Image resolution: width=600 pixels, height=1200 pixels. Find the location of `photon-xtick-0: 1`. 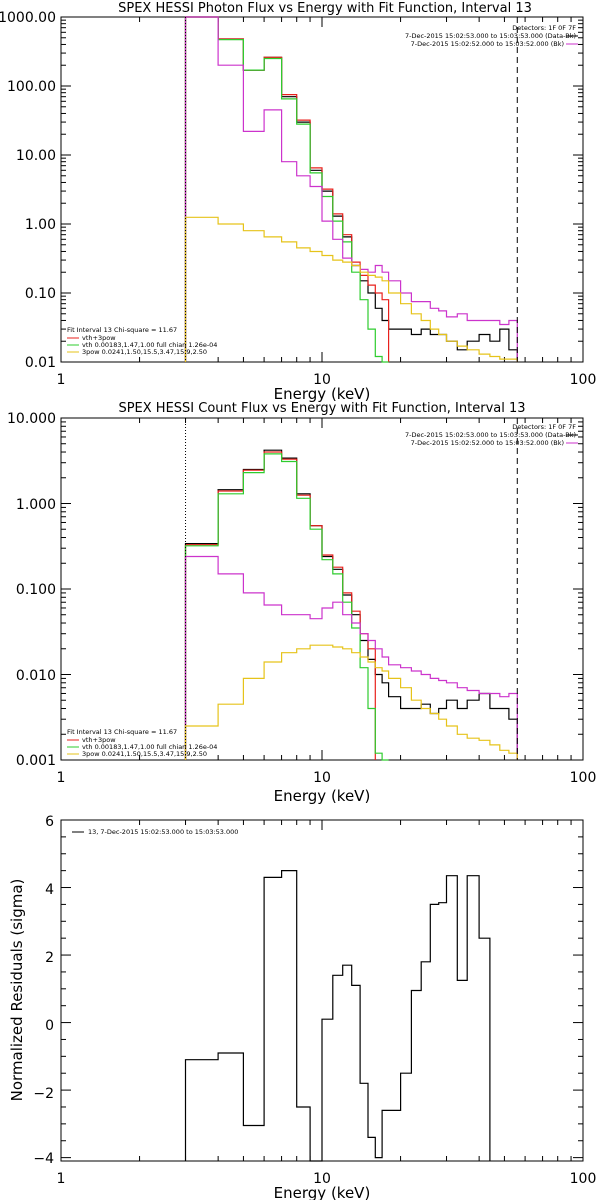

photon-xtick-0: 1 is located at coordinates (61, 380).